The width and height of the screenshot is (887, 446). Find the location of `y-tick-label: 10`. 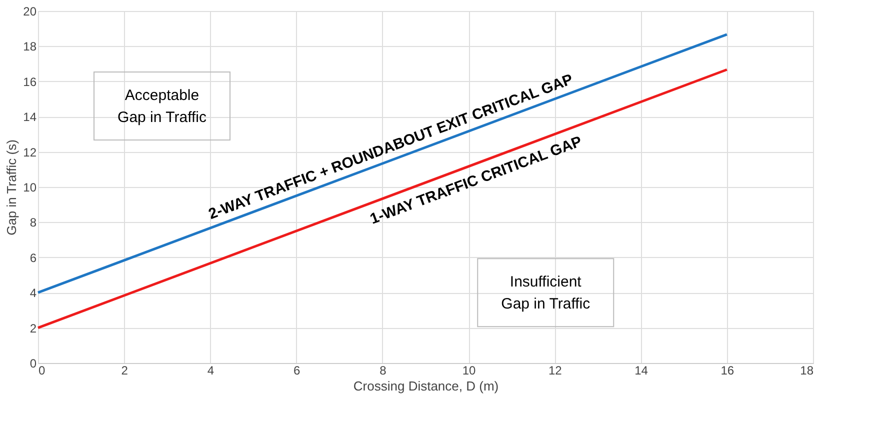

y-tick-label: 10 is located at coordinates (30, 187).